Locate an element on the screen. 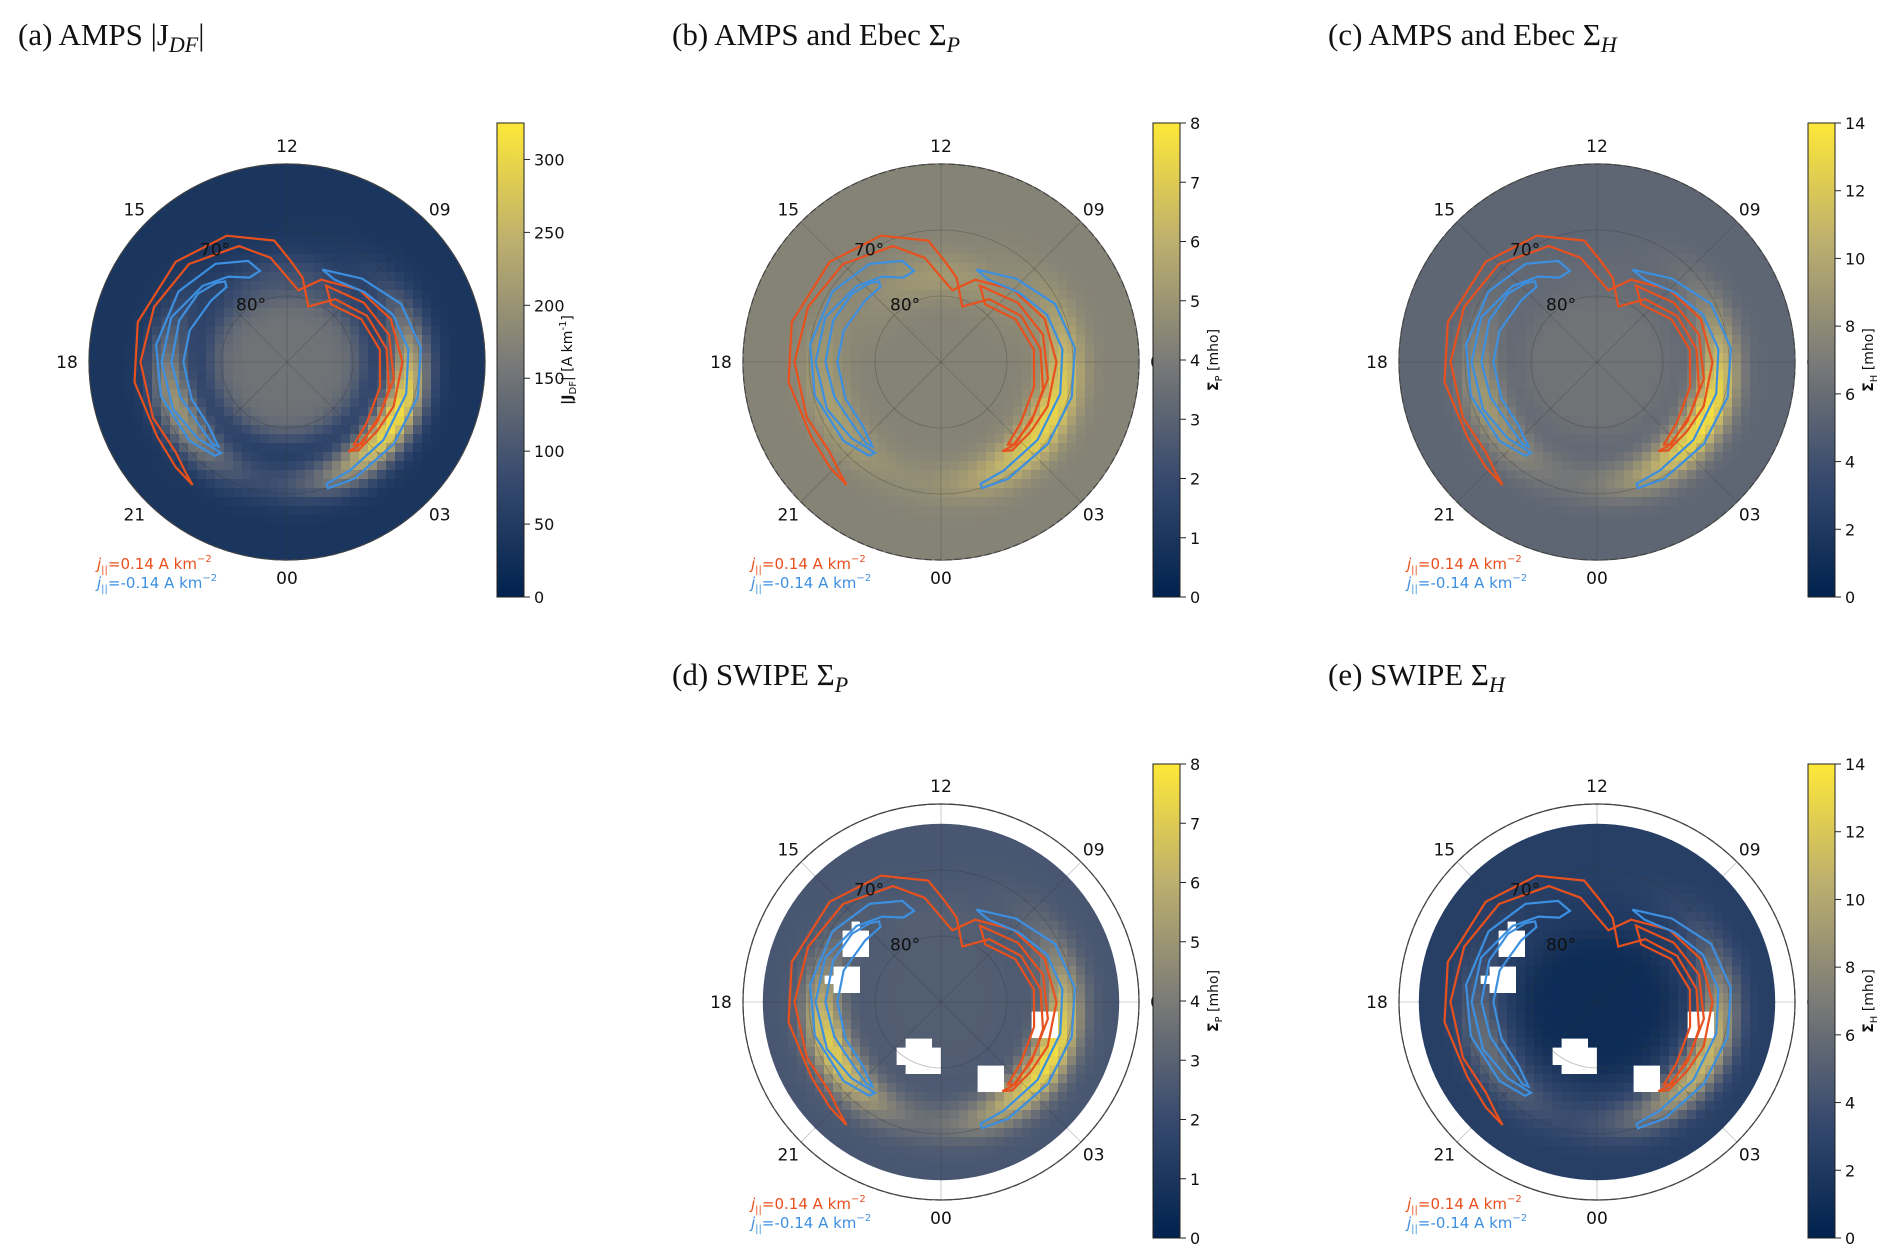 This screenshot has width=1892, height=1260. positive-fac-contour is located at coordinates (1014, 364).